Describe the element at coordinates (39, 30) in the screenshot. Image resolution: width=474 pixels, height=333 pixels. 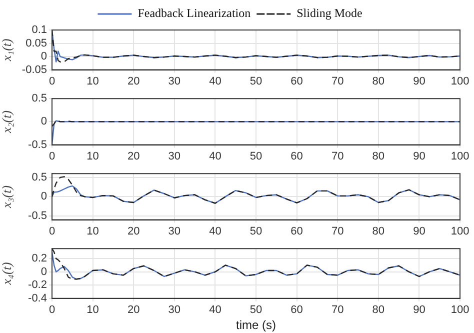
I see `y-tick-label: 0.1` at that location.